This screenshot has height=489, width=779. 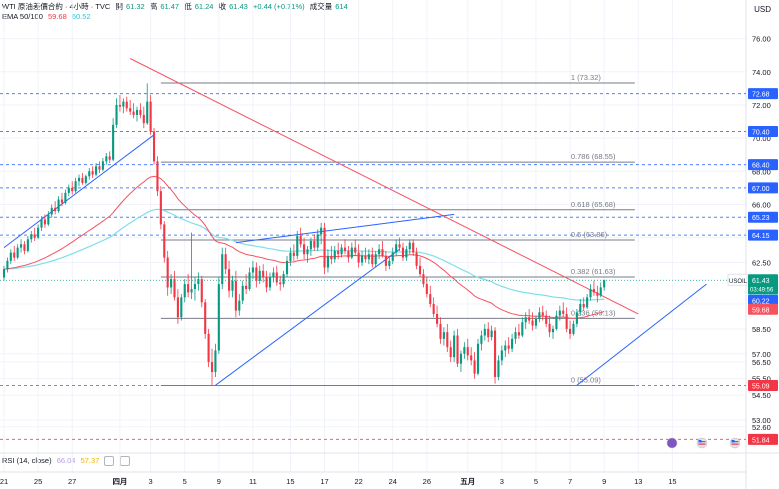 What do you see at coordinates (761, 281) in the screenshot?
I see `current-price-tag: 61.43` at bounding box center [761, 281].